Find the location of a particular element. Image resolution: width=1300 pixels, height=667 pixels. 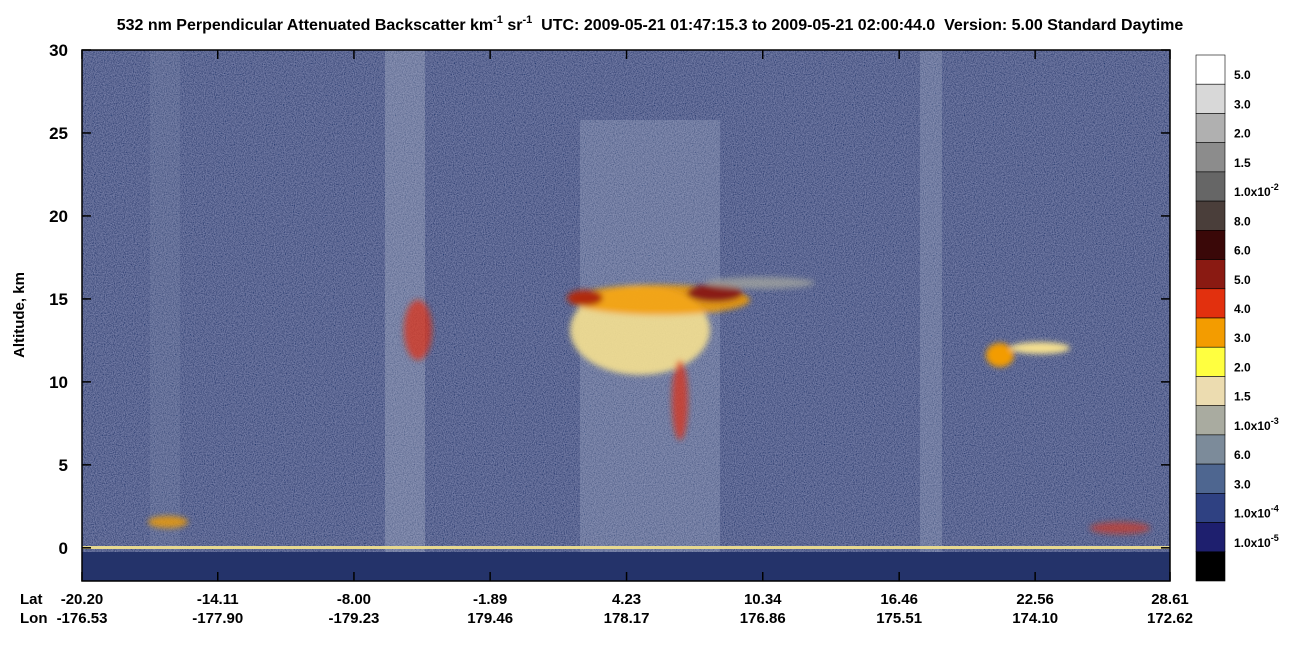

lon-label: Lon is located at coordinates (34, 618).